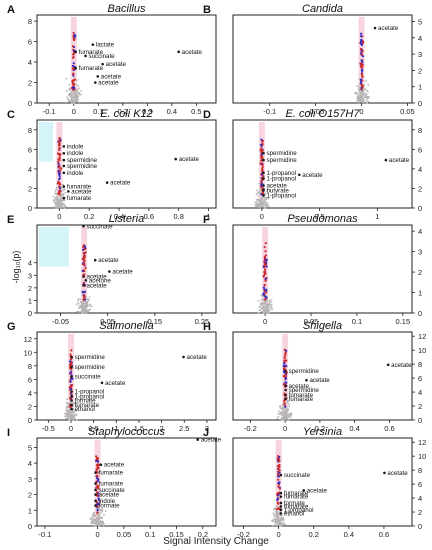 This screenshot has height=550, width=432. I want to click on point-label: formate, so click(295, 503).